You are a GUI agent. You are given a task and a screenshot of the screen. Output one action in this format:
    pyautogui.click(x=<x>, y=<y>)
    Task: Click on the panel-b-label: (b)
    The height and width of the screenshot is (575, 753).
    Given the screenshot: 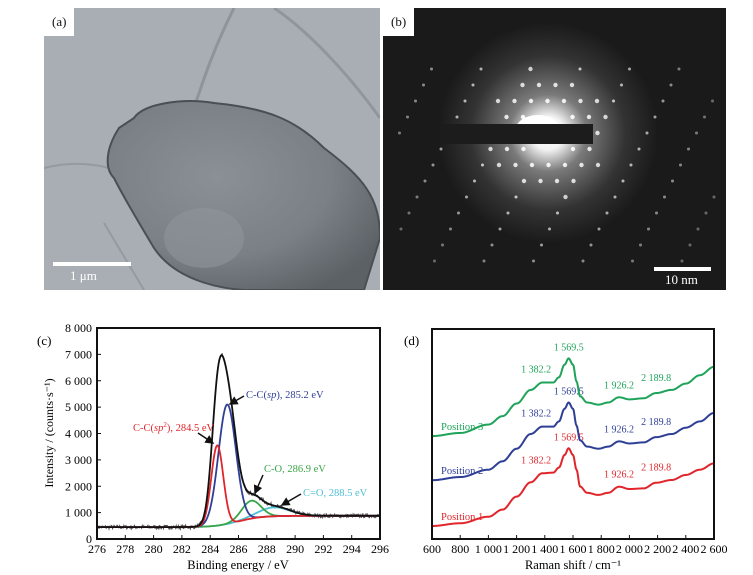 What is the action you would take?
    pyautogui.click(x=399, y=22)
    